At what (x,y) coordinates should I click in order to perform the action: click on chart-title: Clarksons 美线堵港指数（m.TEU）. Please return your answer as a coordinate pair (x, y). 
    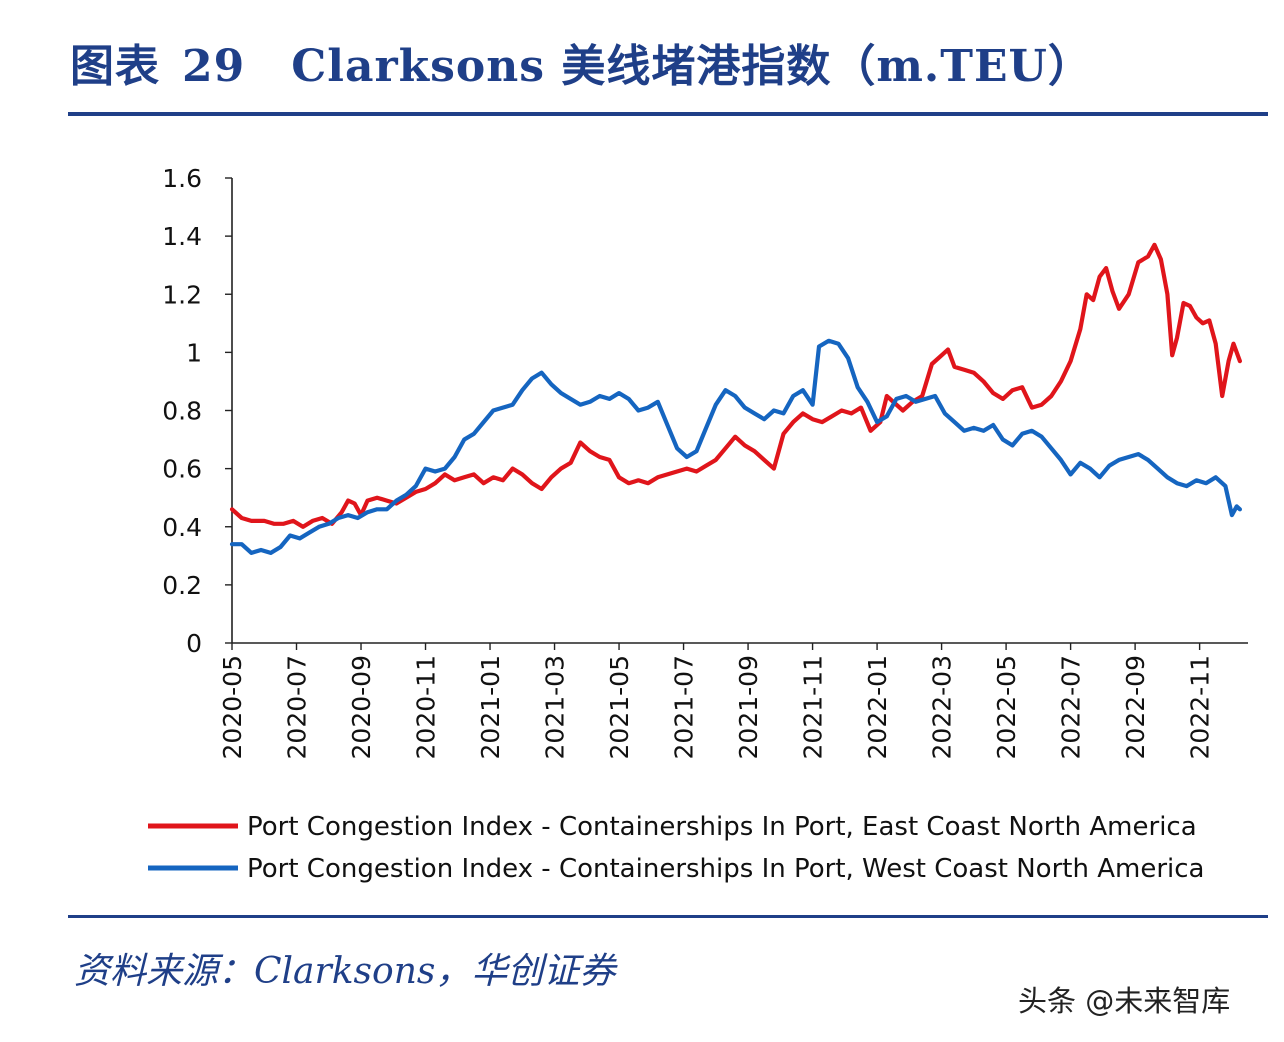
    Looking at the image, I should click on (692, 66).